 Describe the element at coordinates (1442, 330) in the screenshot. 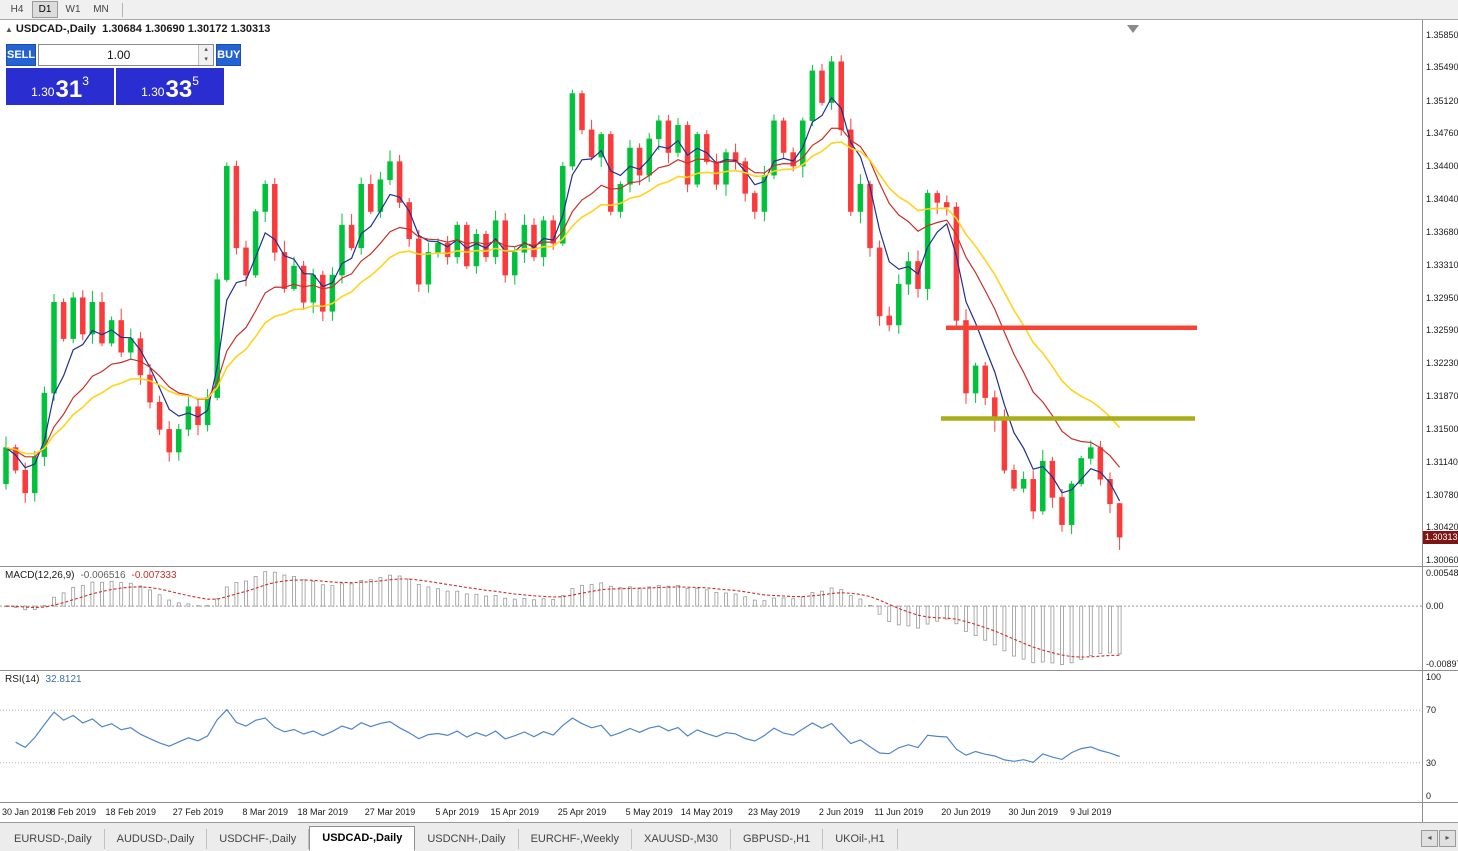

I see `price-scale-label: 1.32590` at that location.